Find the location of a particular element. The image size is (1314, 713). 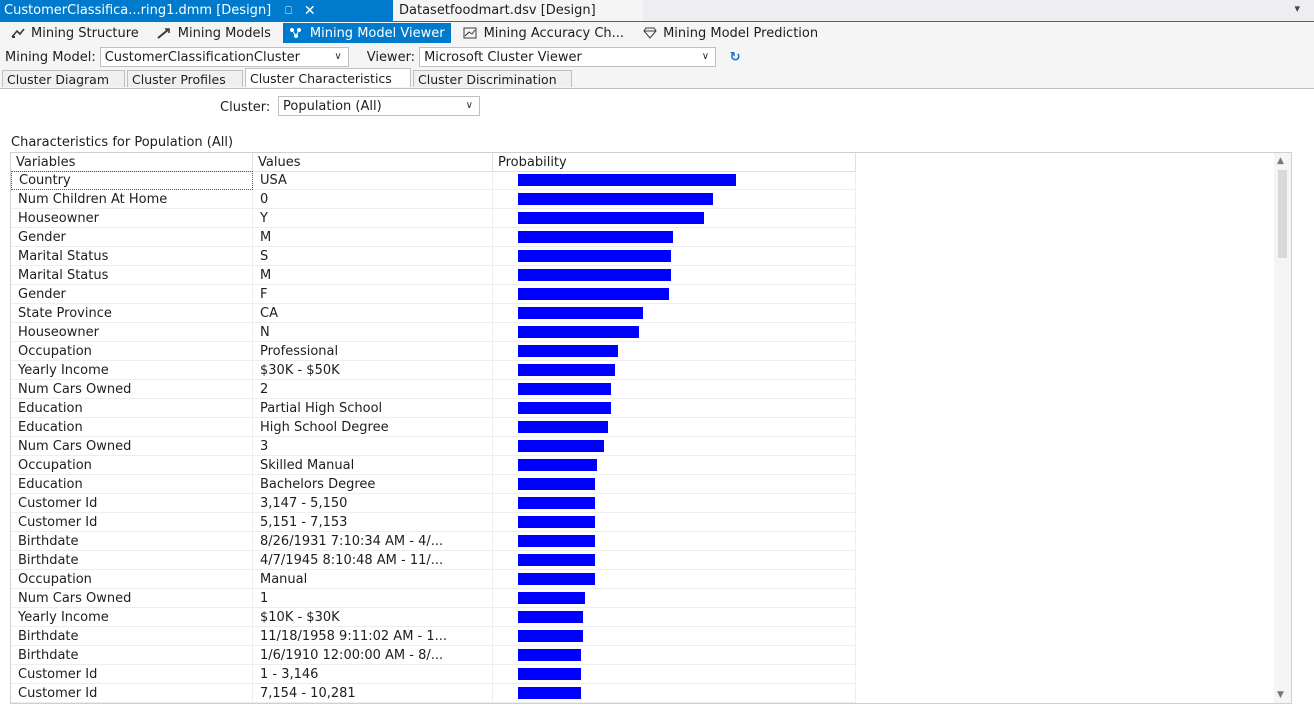

table-row: Customer Id 1 - 3,146 is located at coordinates (433, 674).